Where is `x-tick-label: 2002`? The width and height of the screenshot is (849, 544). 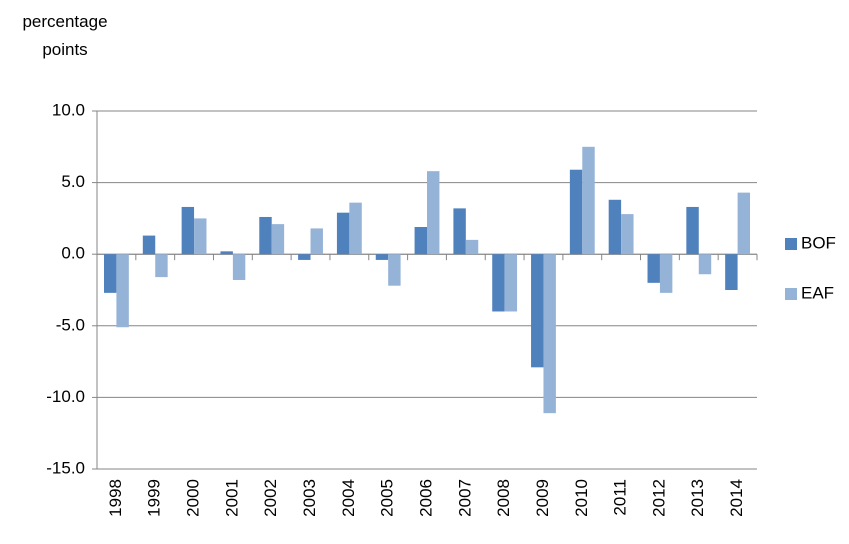 x-tick-label: 2002 is located at coordinates (270, 498).